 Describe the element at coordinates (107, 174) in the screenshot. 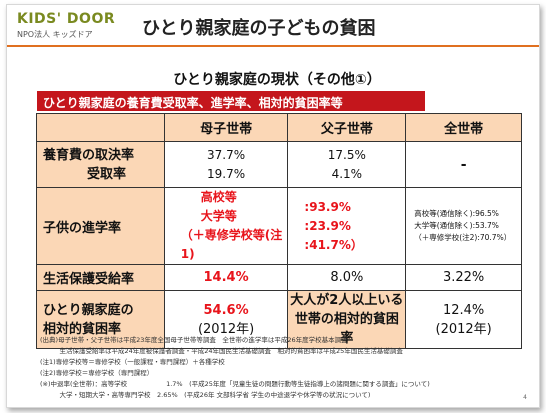

I see `receipt-label: 受取率` at that location.